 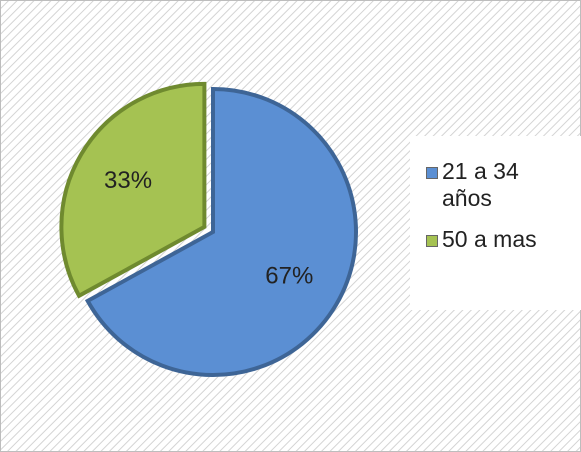 I want to click on pie-slice, so click(x=133, y=190).